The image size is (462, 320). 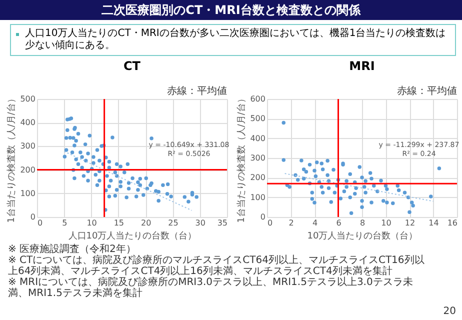 I want to click on x-tick-label: 8, so click(x=363, y=223).